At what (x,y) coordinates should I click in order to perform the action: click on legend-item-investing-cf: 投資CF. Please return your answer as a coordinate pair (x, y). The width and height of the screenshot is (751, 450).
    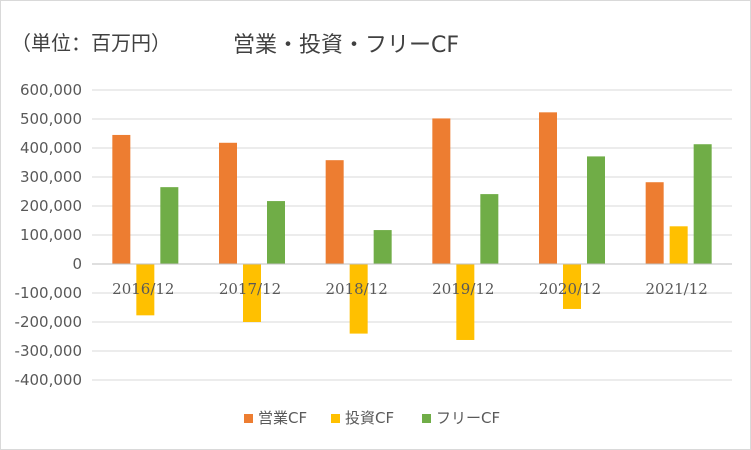
    Looking at the image, I should click on (362, 418).